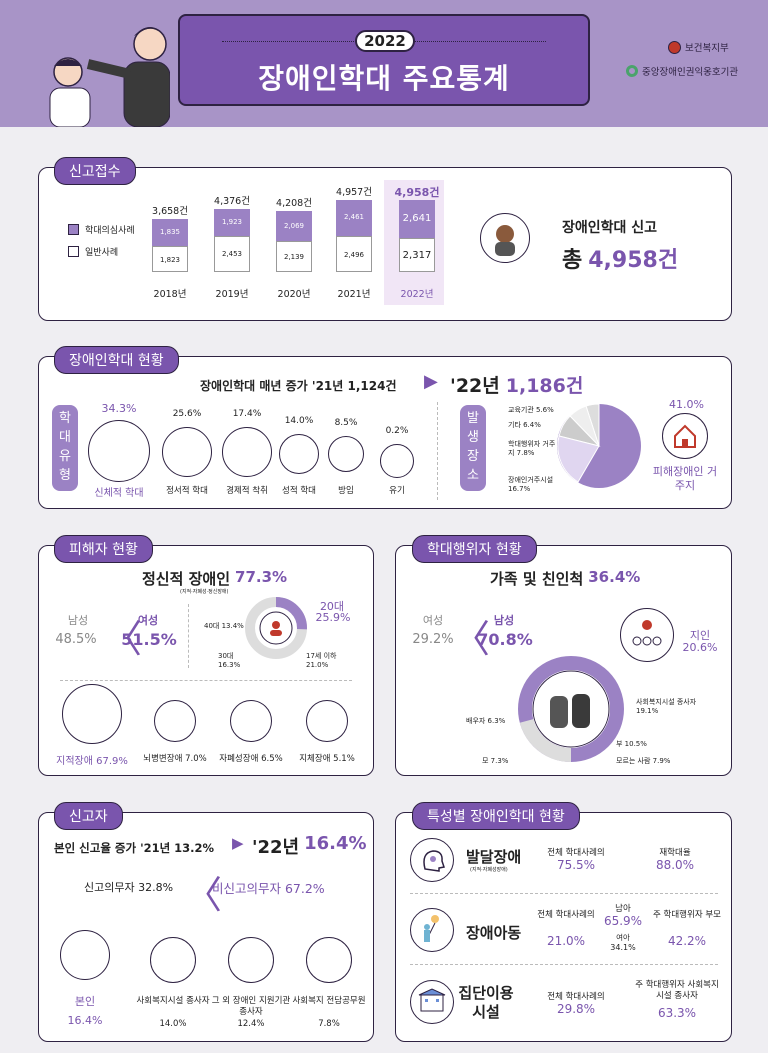 The width and height of the screenshot is (768, 1053). I want to click on type-tag-char: 유, so click(65, 456).